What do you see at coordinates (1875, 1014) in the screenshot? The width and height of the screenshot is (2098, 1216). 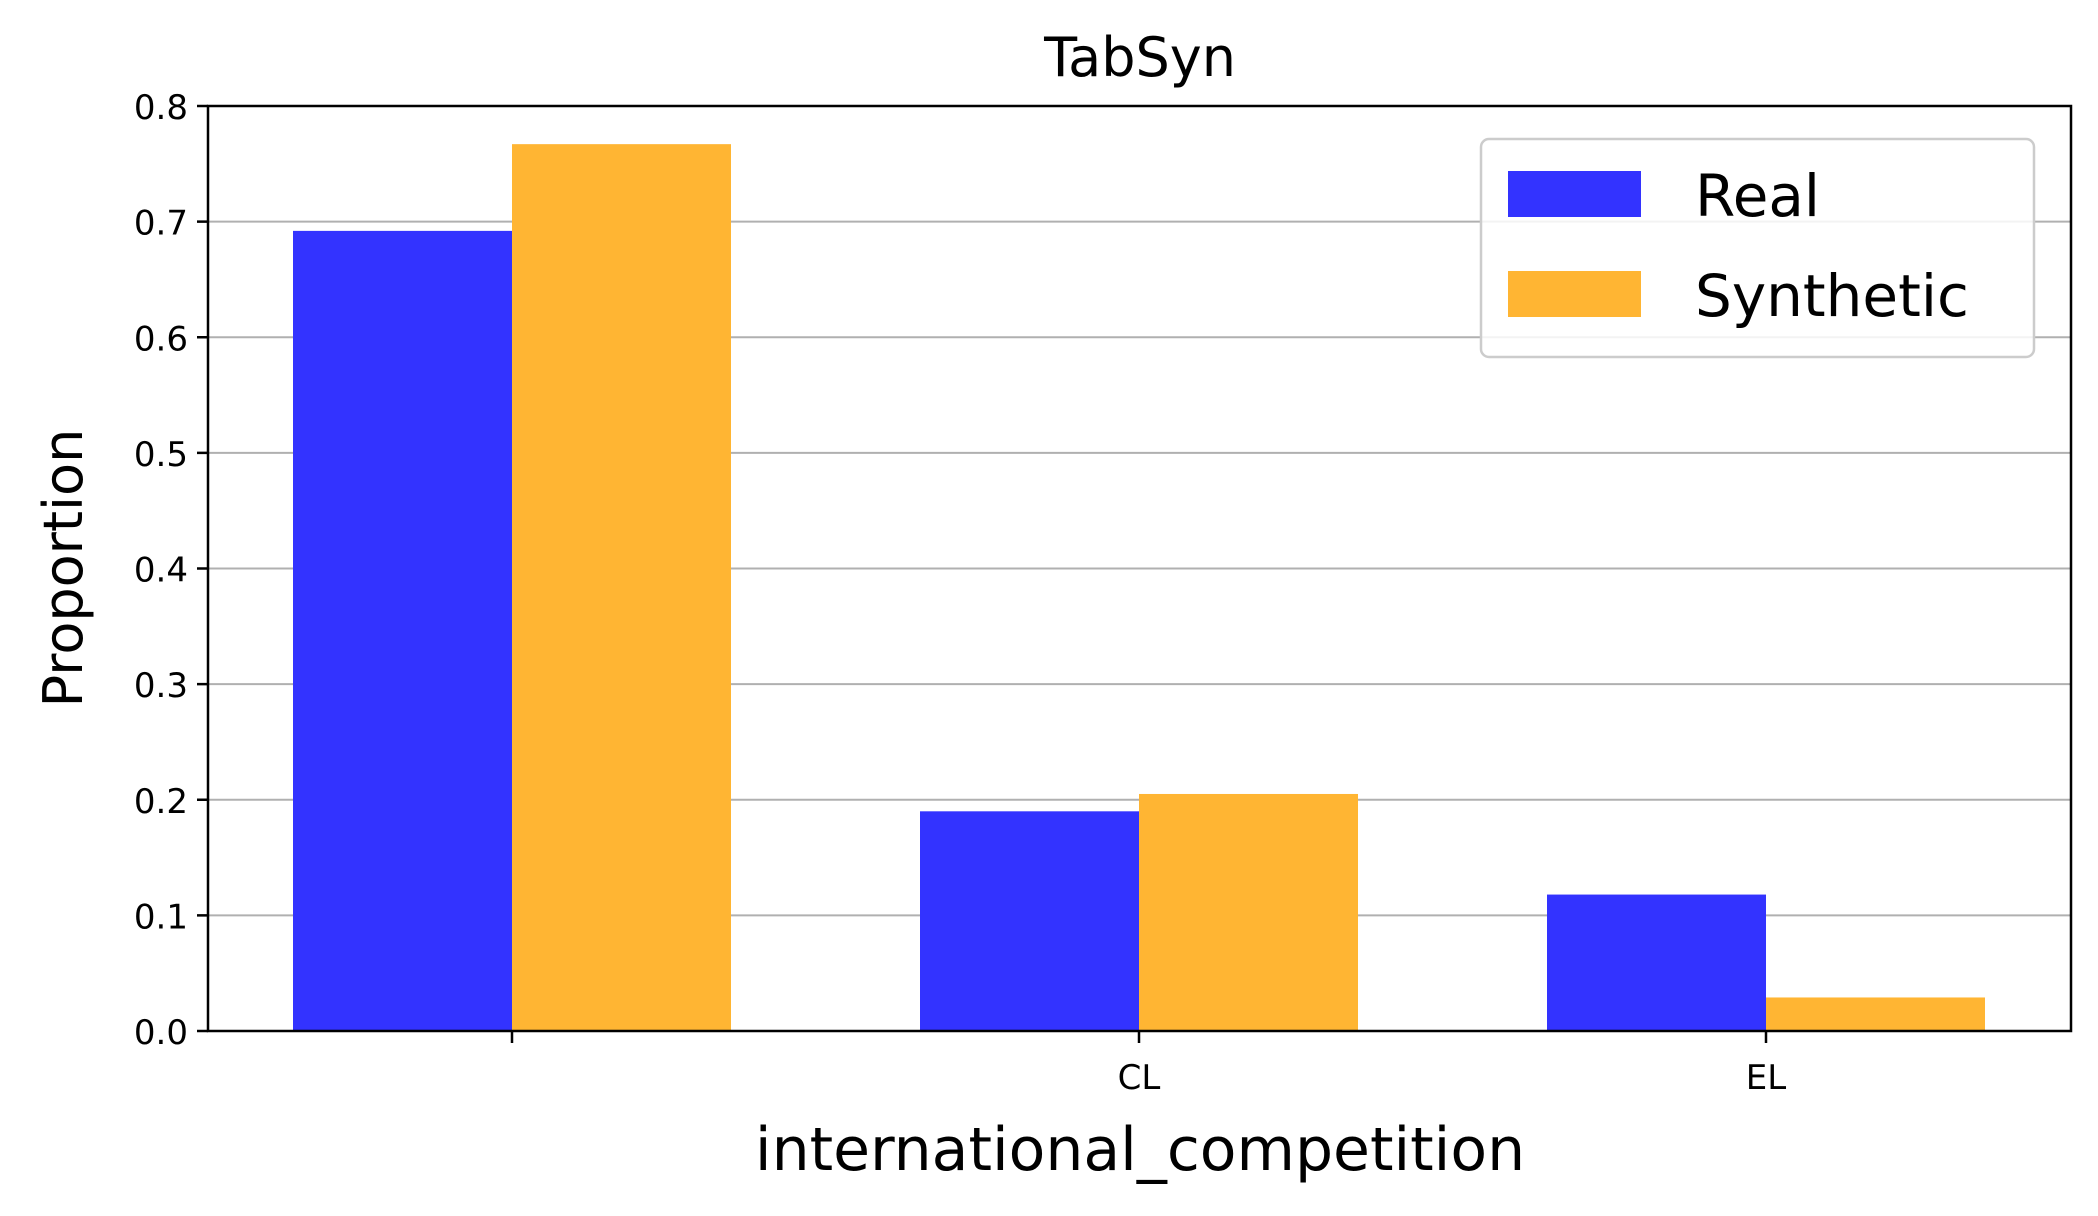 I see `bar-synthetic-EL` at bounding box center [1875, 1014].